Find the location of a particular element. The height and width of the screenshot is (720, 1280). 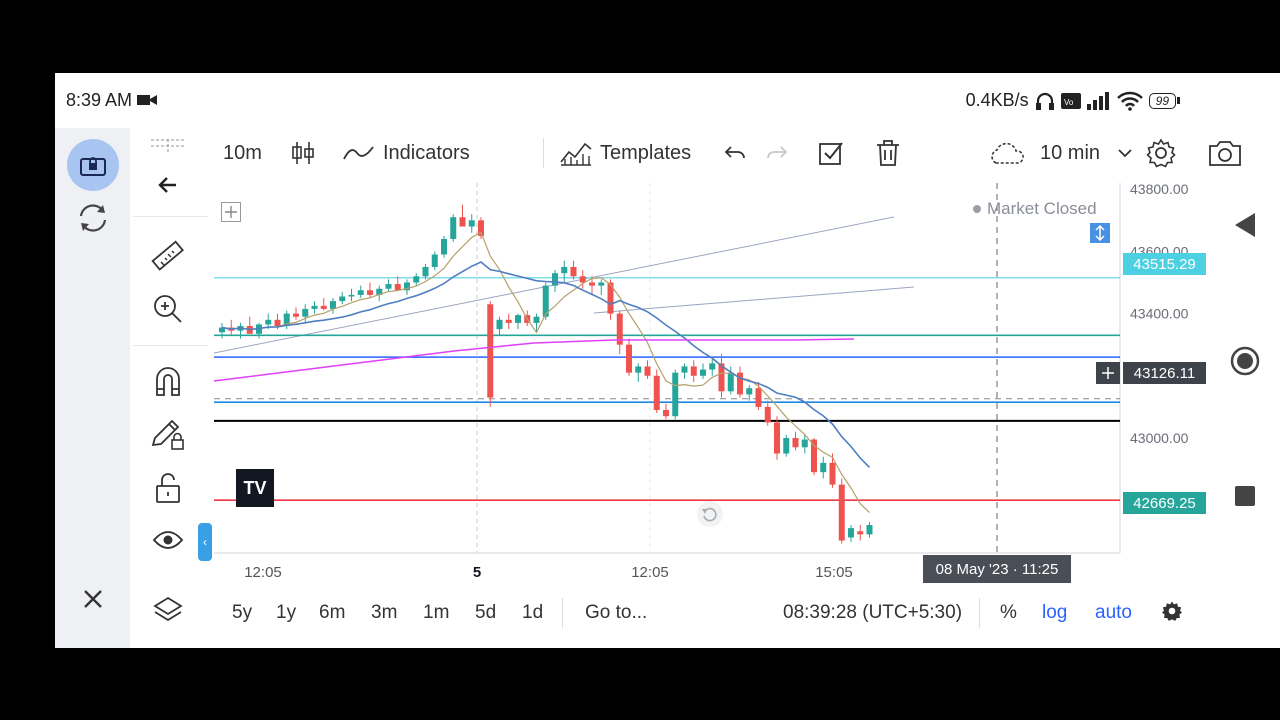

indicators-button: Indicators is located at coordinates (406, 153).